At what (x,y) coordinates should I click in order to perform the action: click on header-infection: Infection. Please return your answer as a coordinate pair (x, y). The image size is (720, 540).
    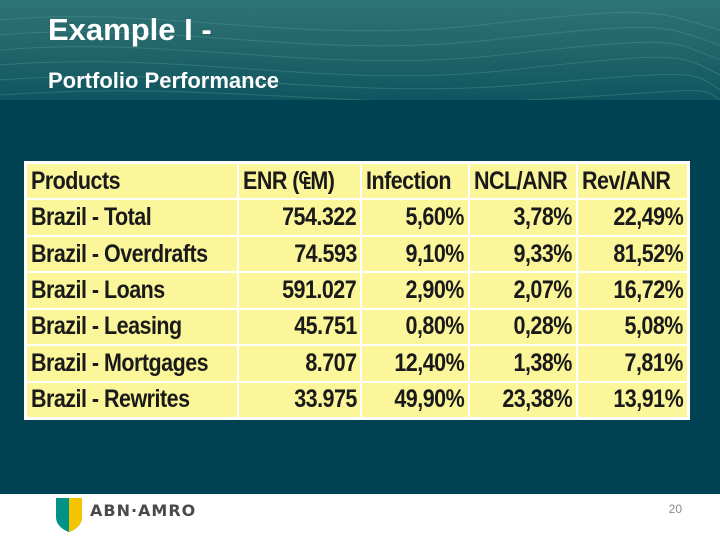
    Looking at the image, I should click on (415, 181).